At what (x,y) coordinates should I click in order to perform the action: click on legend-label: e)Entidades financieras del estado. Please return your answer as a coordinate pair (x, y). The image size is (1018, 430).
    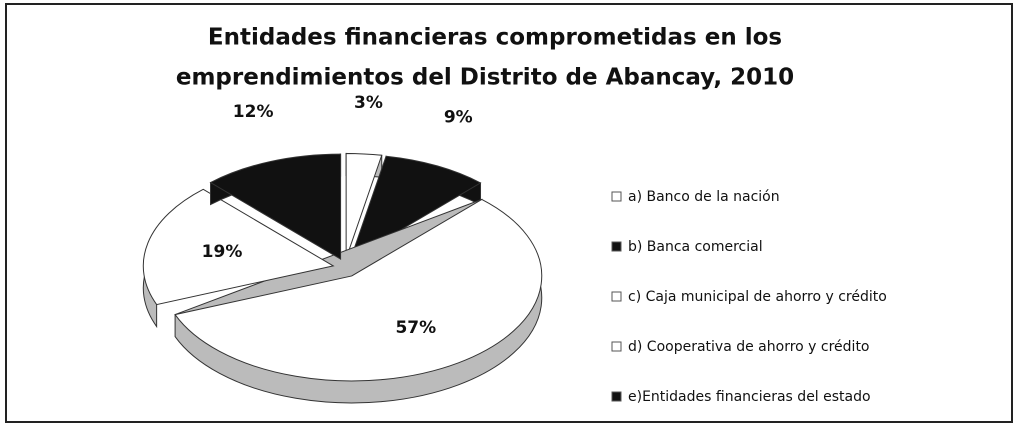
    Looking at the image, I should click on (749, 397).